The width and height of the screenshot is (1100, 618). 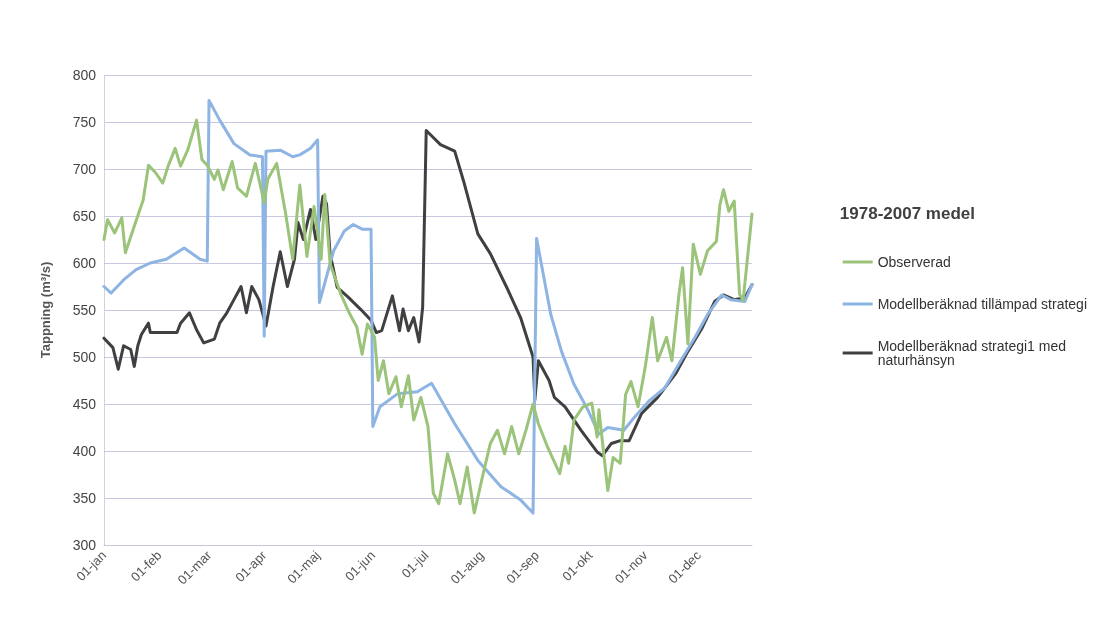 I want to click on legend-label: Modellberäknad tillämpad strategi, so click(x=982, y=304).